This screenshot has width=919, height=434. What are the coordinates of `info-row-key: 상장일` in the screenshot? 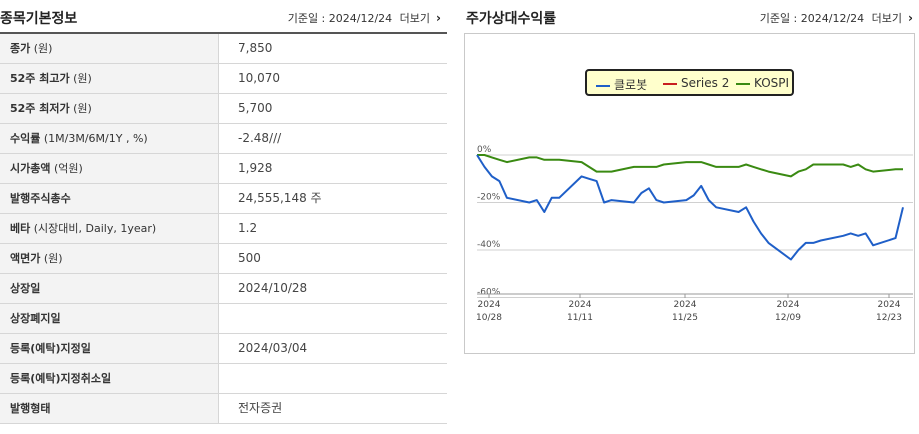 It's located at (25, 288).